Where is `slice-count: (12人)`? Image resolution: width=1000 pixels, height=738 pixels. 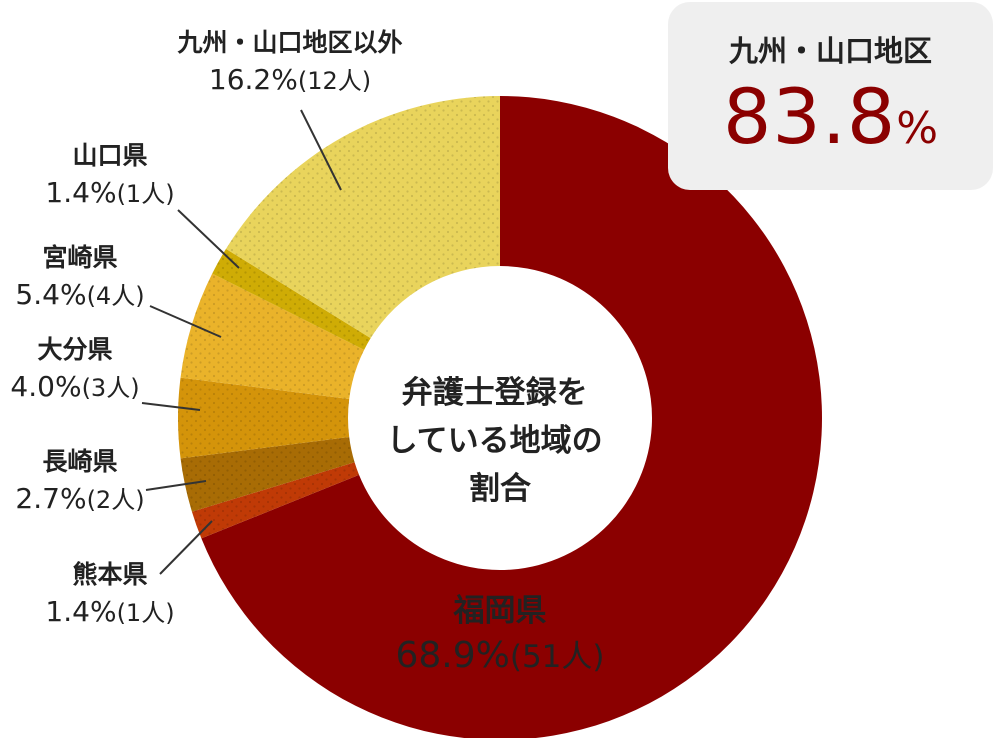 slice-count: (12人) is located at coordinates (334, 81).